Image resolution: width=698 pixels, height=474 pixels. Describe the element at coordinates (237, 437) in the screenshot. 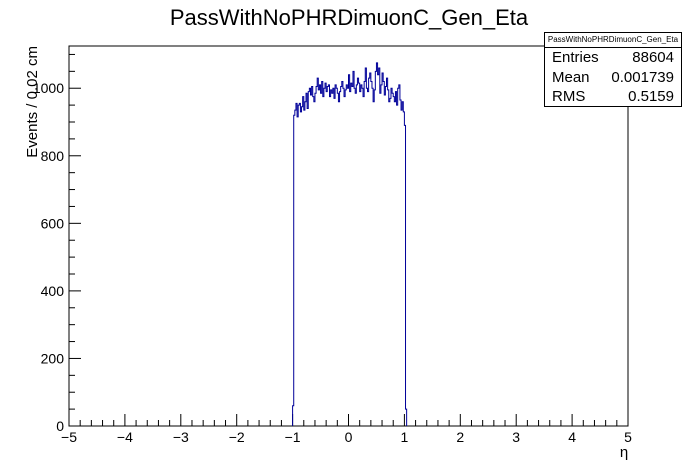

I see `x-tick-label: −2` at that location.